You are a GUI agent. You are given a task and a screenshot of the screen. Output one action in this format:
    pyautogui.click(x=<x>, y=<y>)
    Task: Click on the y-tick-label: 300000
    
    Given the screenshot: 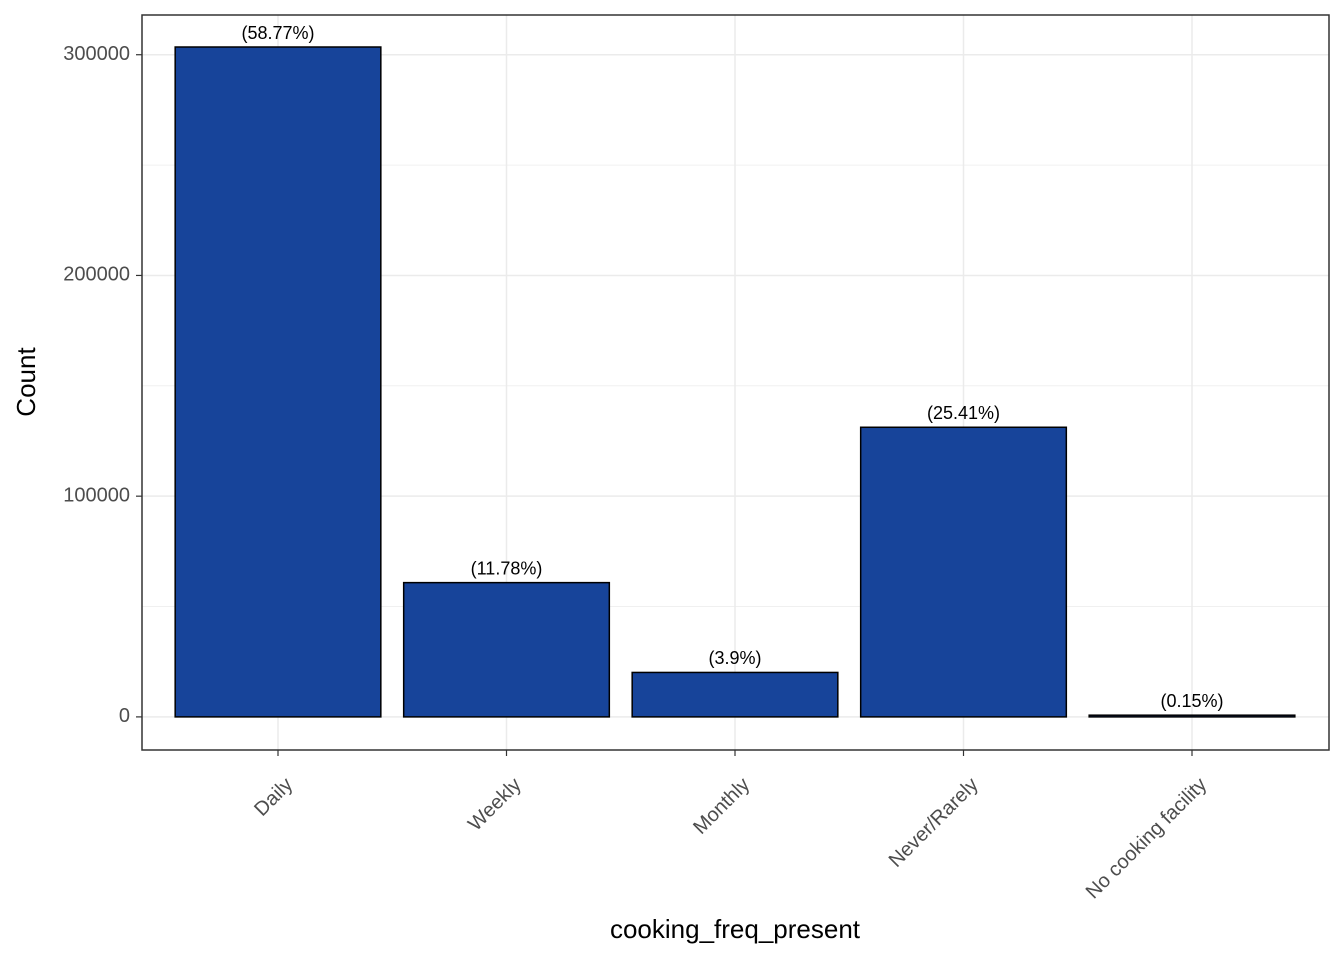 What is the action you would take?
    pyautogui.click(x=96, y=54)
    